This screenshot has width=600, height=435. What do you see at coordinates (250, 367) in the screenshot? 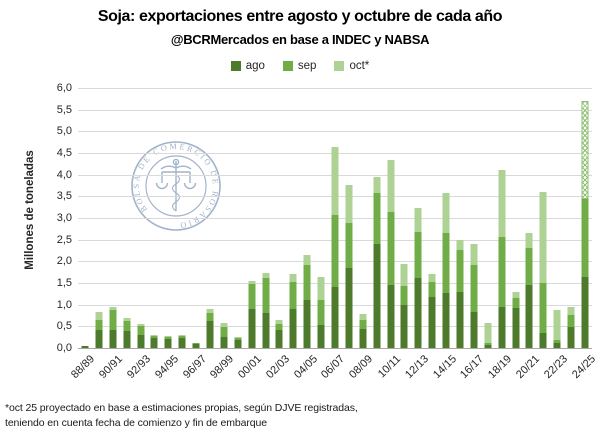
I see `x-tick-label-00-01: 00/01` at bounding box center [250, 367].